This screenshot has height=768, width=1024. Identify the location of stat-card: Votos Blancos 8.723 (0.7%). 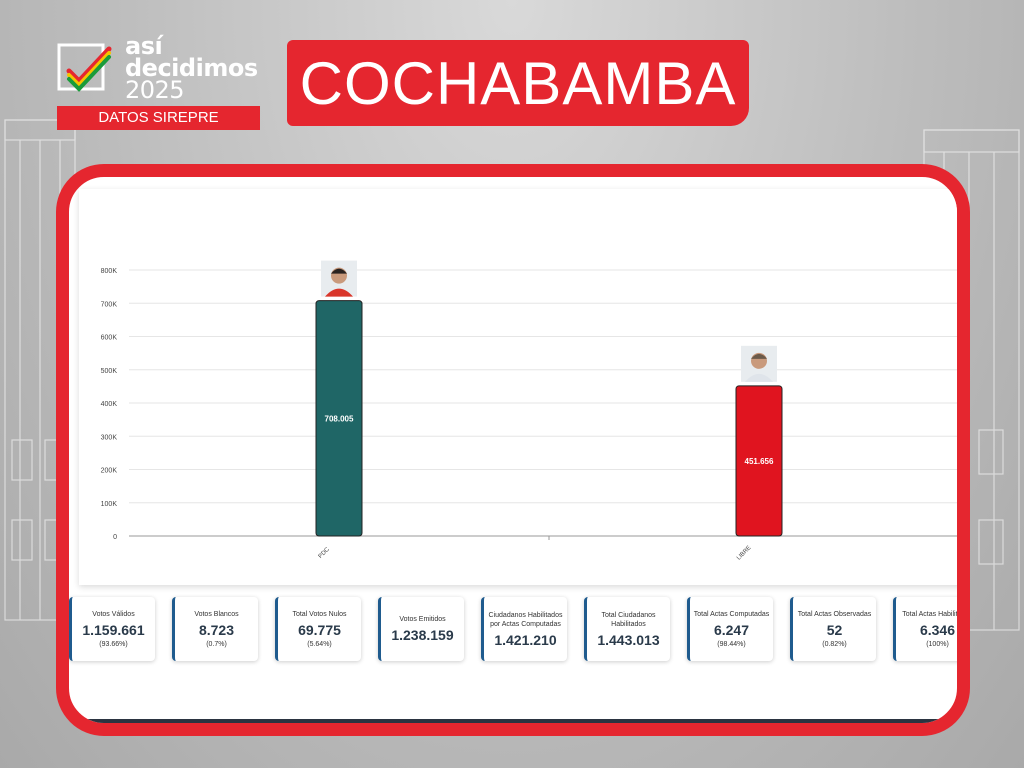
(215, 629).